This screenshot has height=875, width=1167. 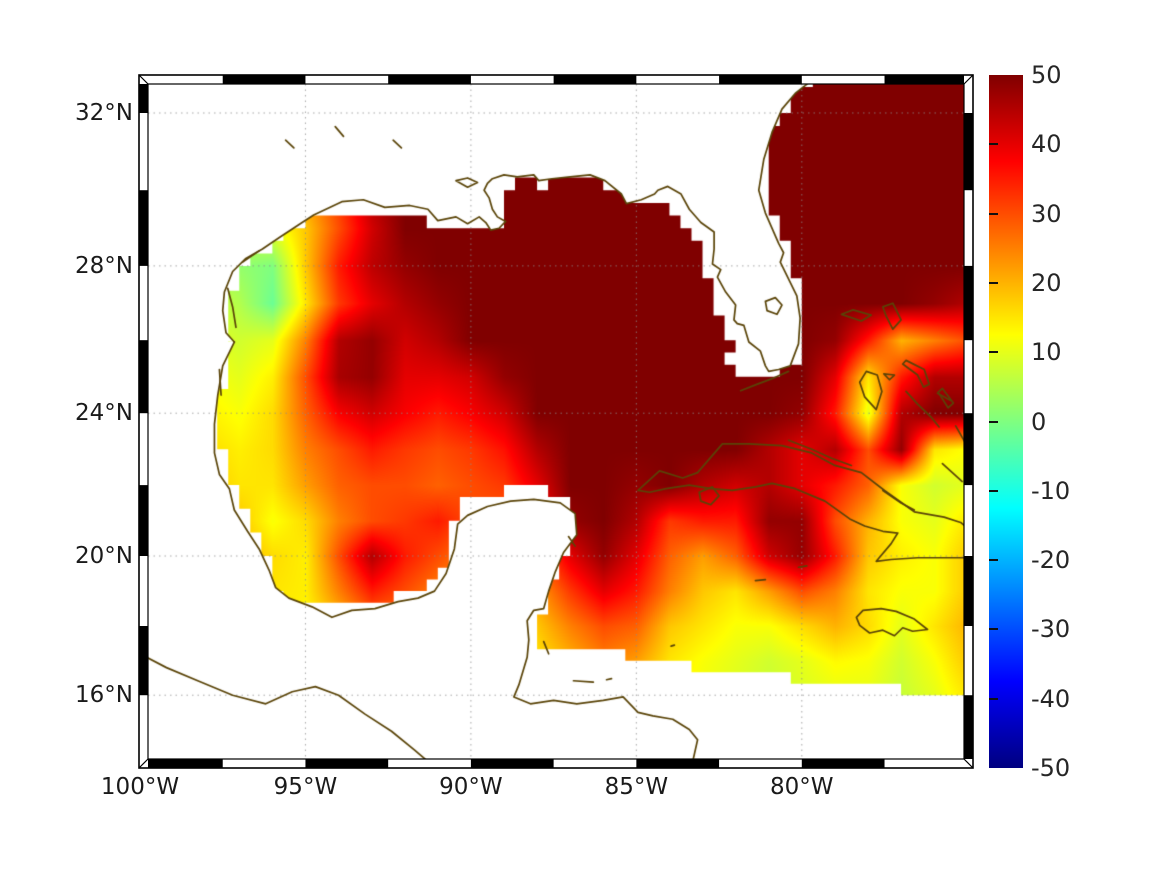 I want to click on lat-tick-label: 28°N, so click(x=104, y=265).